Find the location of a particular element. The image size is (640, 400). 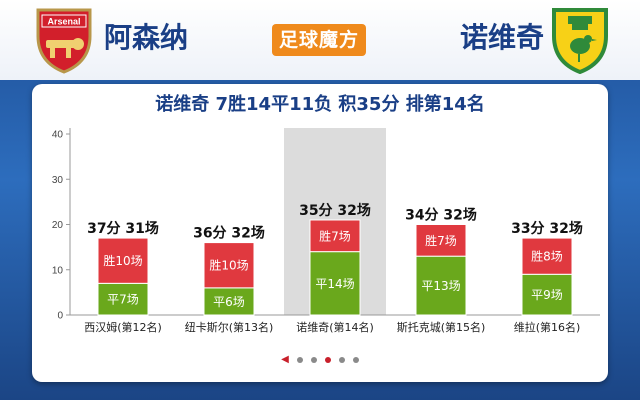

slide-pager: ◀ is located at coordinates (320, 360).